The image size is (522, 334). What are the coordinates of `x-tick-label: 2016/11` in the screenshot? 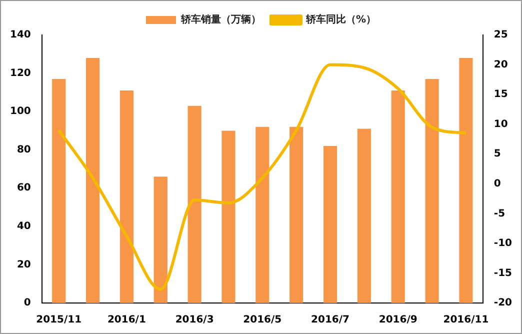 It's located at (466, 320).